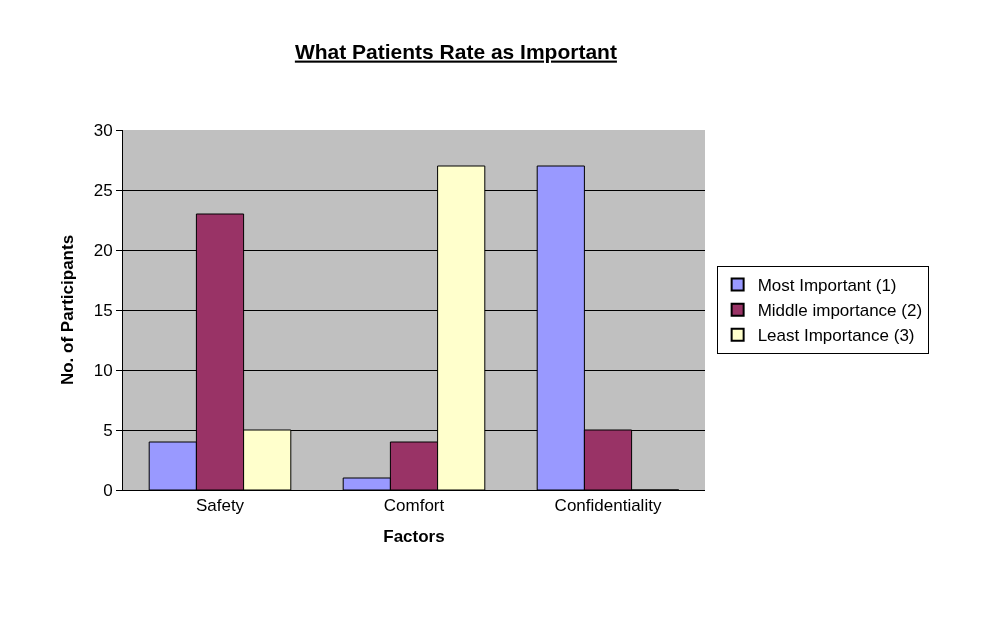 Image resolution: width=1002 pixels, height=627 pixels. I want to click on y-tick-label: 10, so click(103, 370).